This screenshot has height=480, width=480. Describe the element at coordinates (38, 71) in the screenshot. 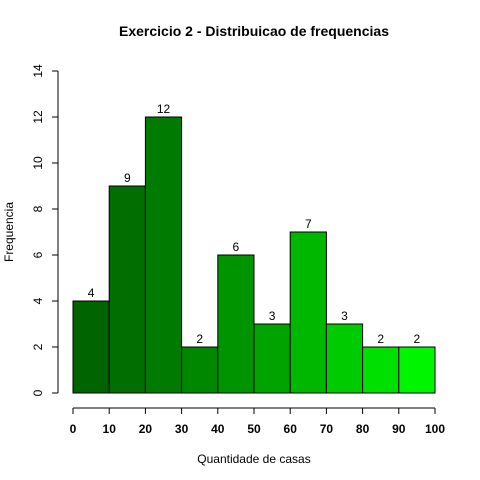

I see `y-tick-label: 14` at that location.